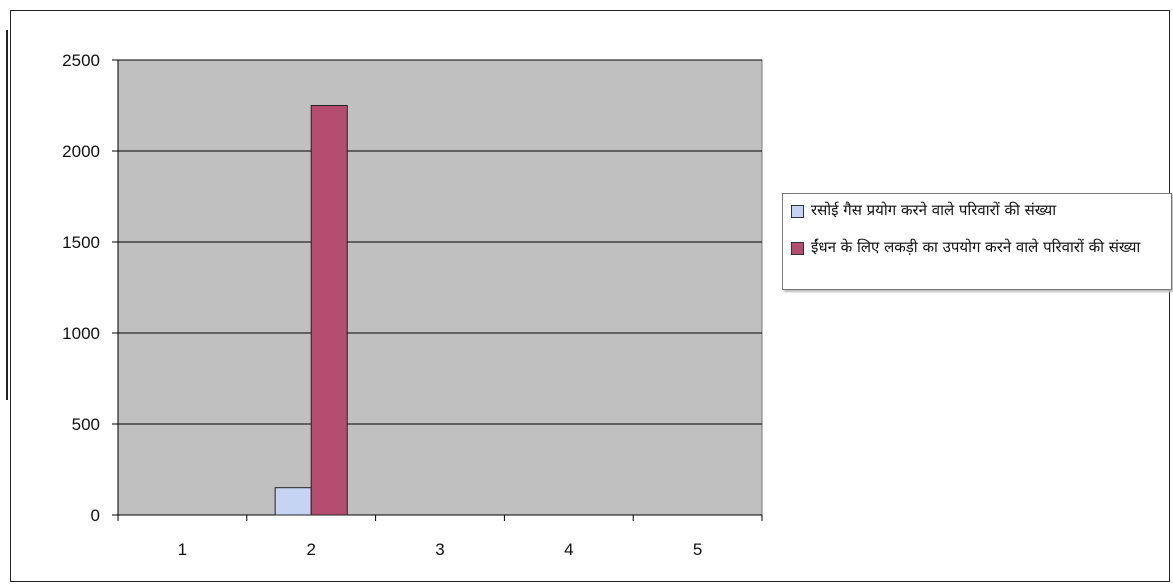 This screenshot has height=586, width=1173. Describe the element at coordinates (797, 211) in the screenshot. I see `legend-swatch-lpg` at that location.